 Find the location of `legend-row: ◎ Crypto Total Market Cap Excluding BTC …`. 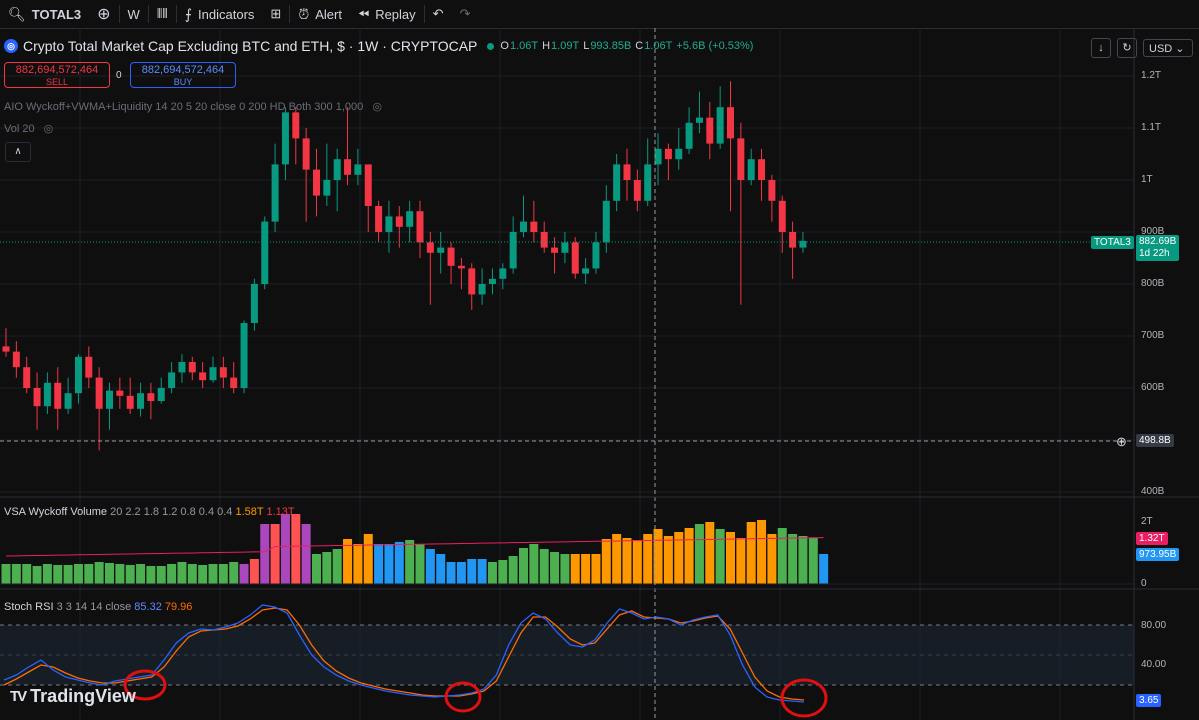

legend-row: ◎ Crypto Total Market Cap Excluding BTC … is located at coordinates (378, 46).